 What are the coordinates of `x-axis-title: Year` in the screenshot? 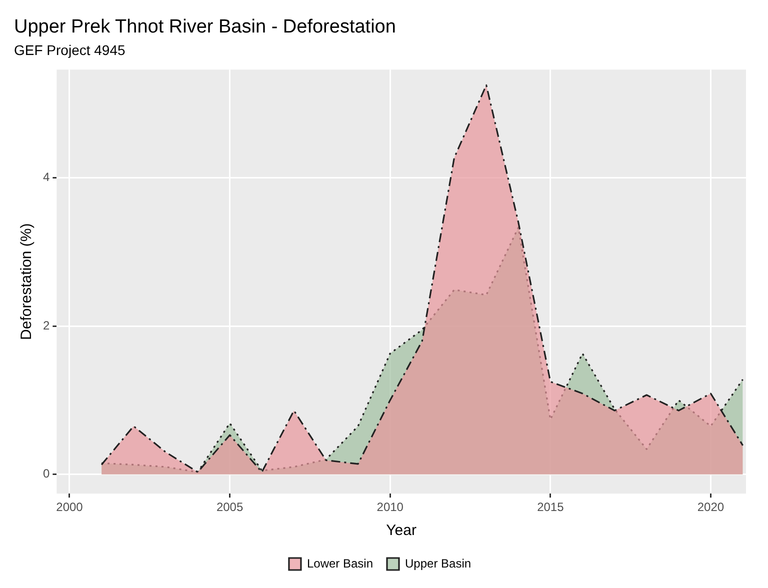 It's located at (401, 531).